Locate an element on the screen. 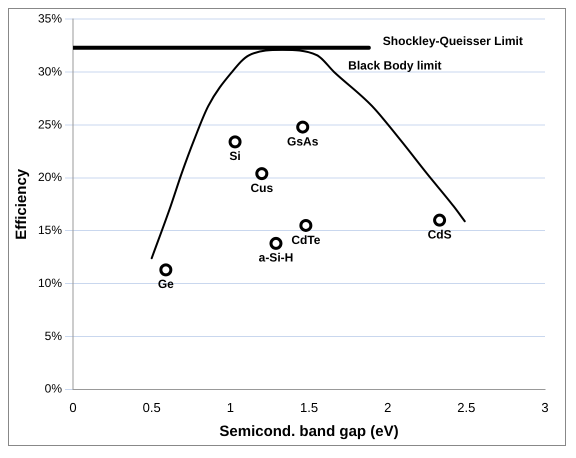  x-tick-label: 1.5 is located at coordinates (309, 407).